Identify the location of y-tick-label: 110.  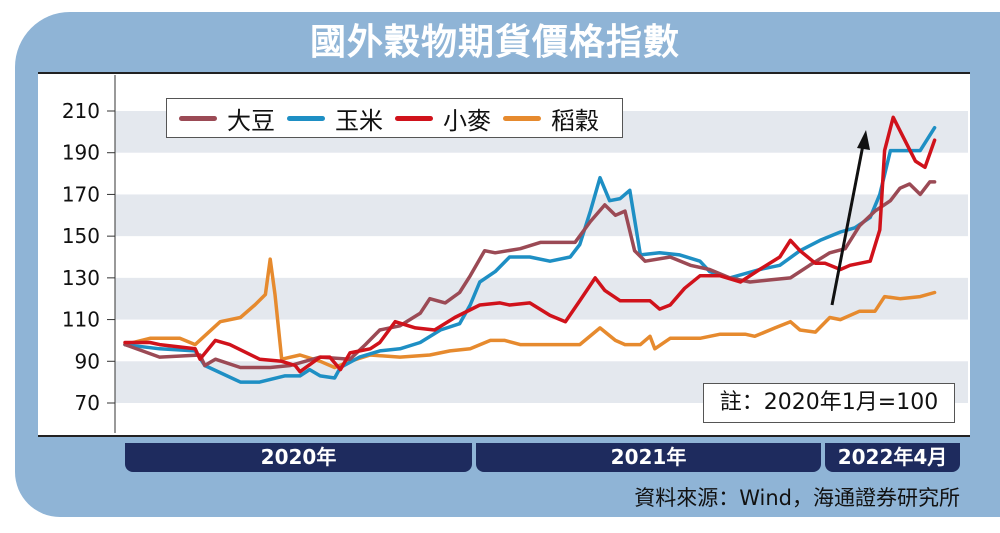
(81, 320).